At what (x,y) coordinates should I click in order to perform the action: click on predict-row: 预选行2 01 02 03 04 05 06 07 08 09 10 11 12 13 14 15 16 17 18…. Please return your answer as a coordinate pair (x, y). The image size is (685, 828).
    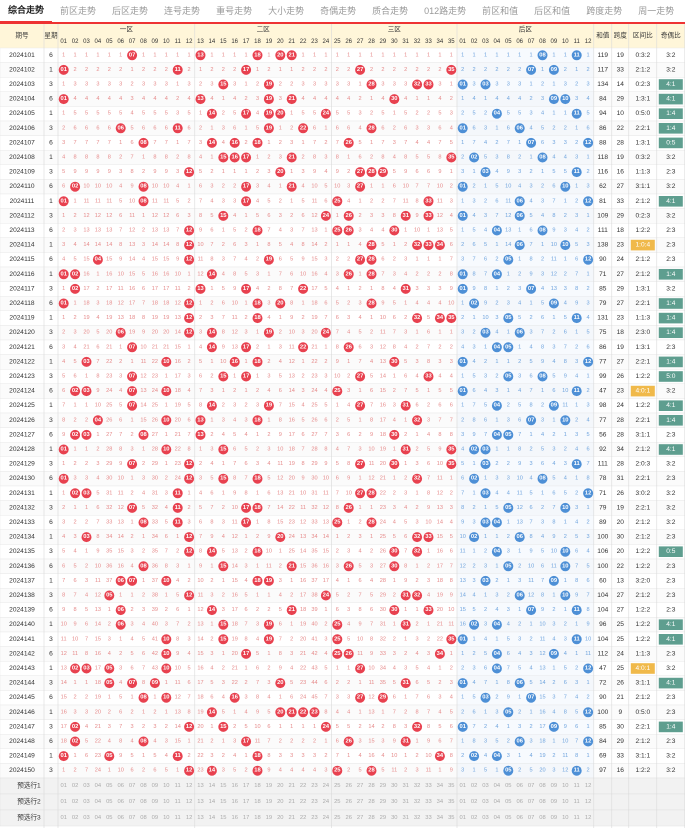
    Looking at the image, I should click on (342, 802).